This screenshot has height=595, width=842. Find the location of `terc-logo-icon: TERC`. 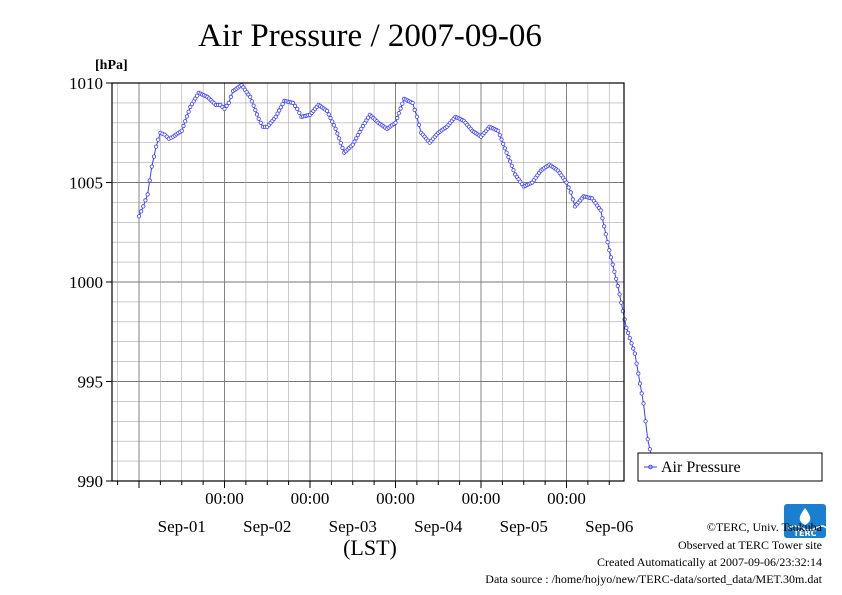

terc-logo-icon: TERC is located at coordinates (805, 521).